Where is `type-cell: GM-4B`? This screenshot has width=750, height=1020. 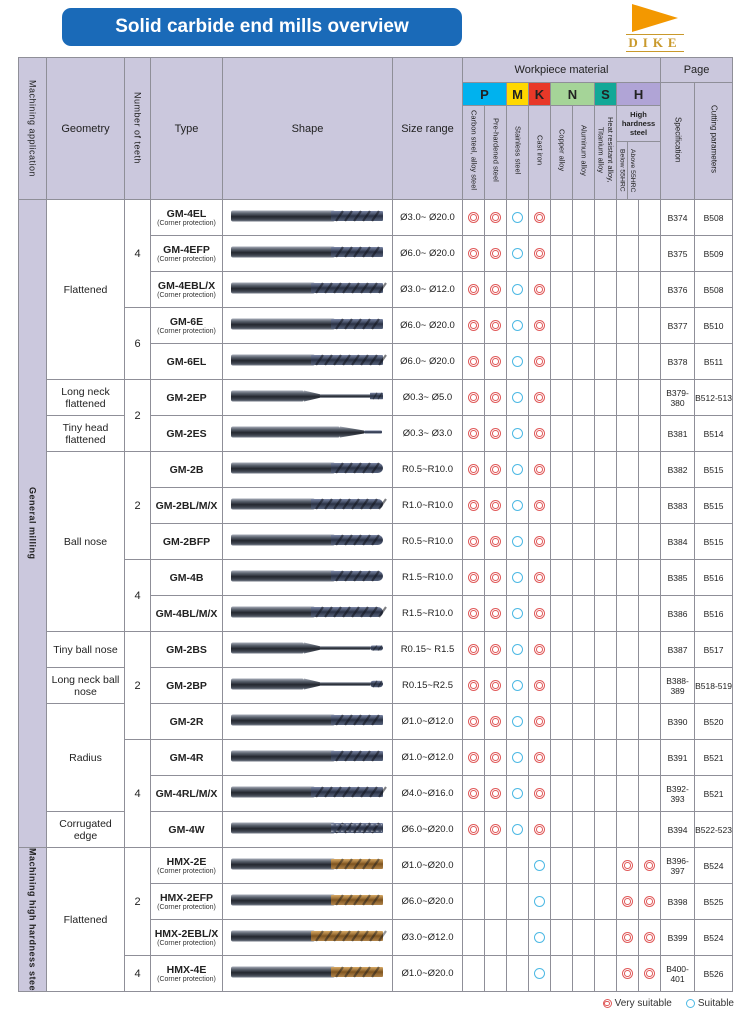 type-cell: GM-4B is located at coordinates (186, 577).